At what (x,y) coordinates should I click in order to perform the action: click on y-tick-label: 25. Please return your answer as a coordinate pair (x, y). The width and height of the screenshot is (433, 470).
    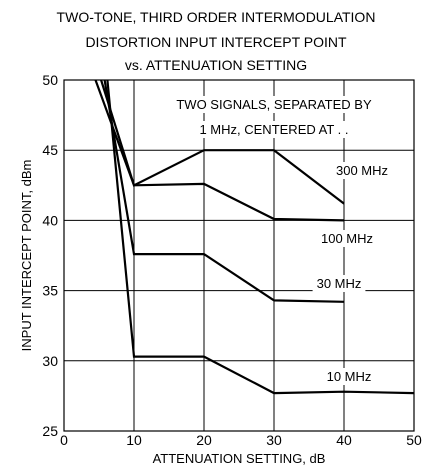
    Looking at the image, I should click on (50, 431).